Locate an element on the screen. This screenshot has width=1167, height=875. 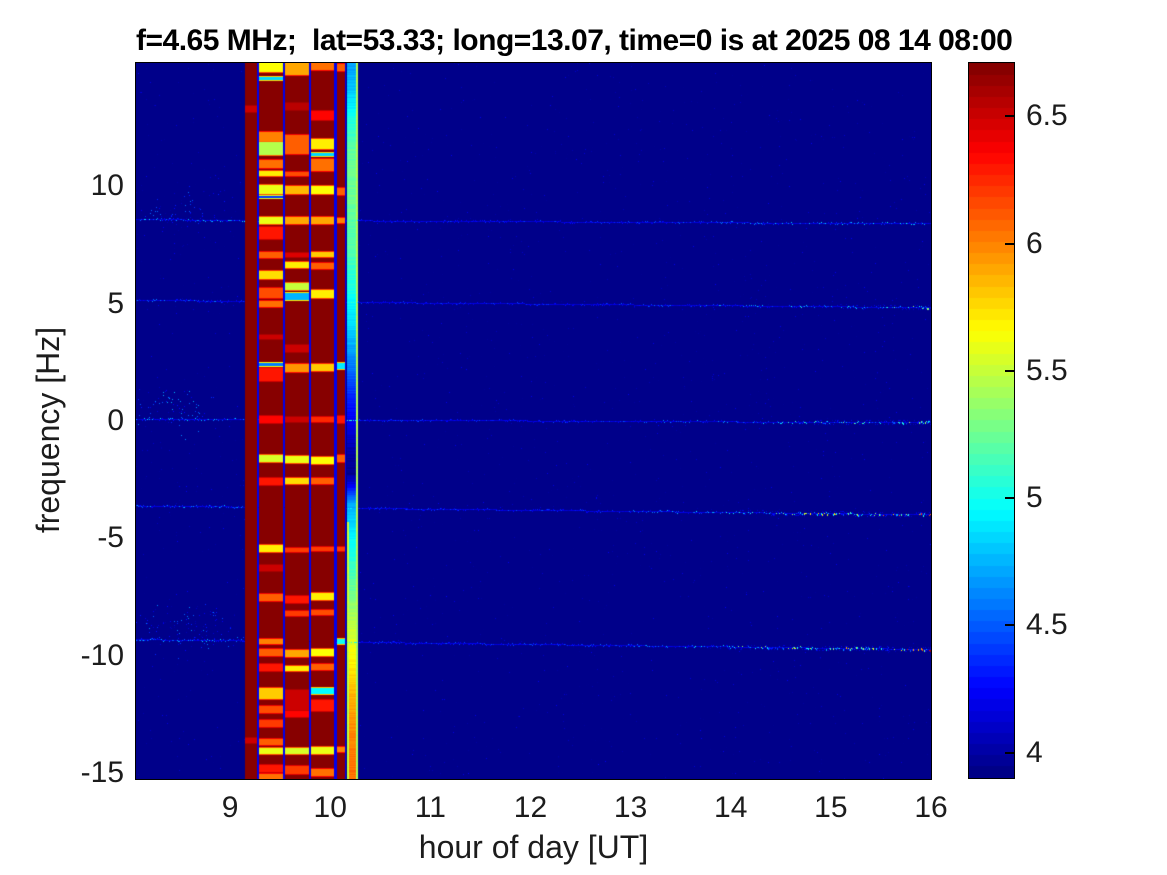
colorbar-tick-label: 5.5 is located at coordinates (1047, 370).